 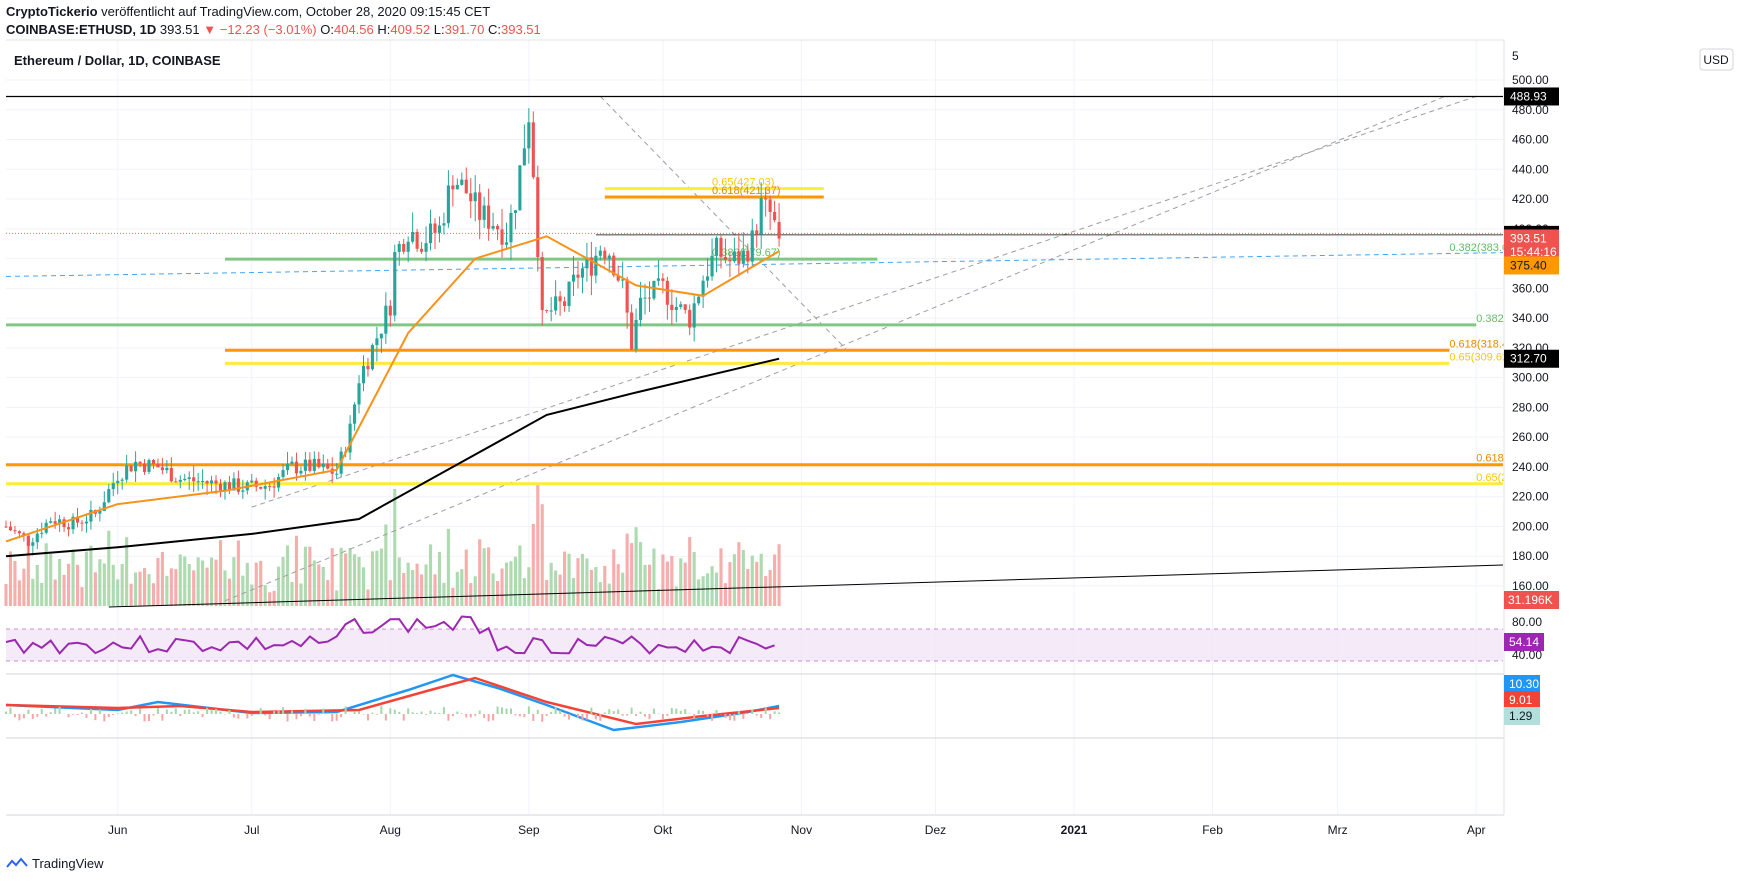 What do you see at coordinates (1530, 600) in the screenshot?
I see `volume-badge-label: 31.196K` at bounding box center [1530, 600].